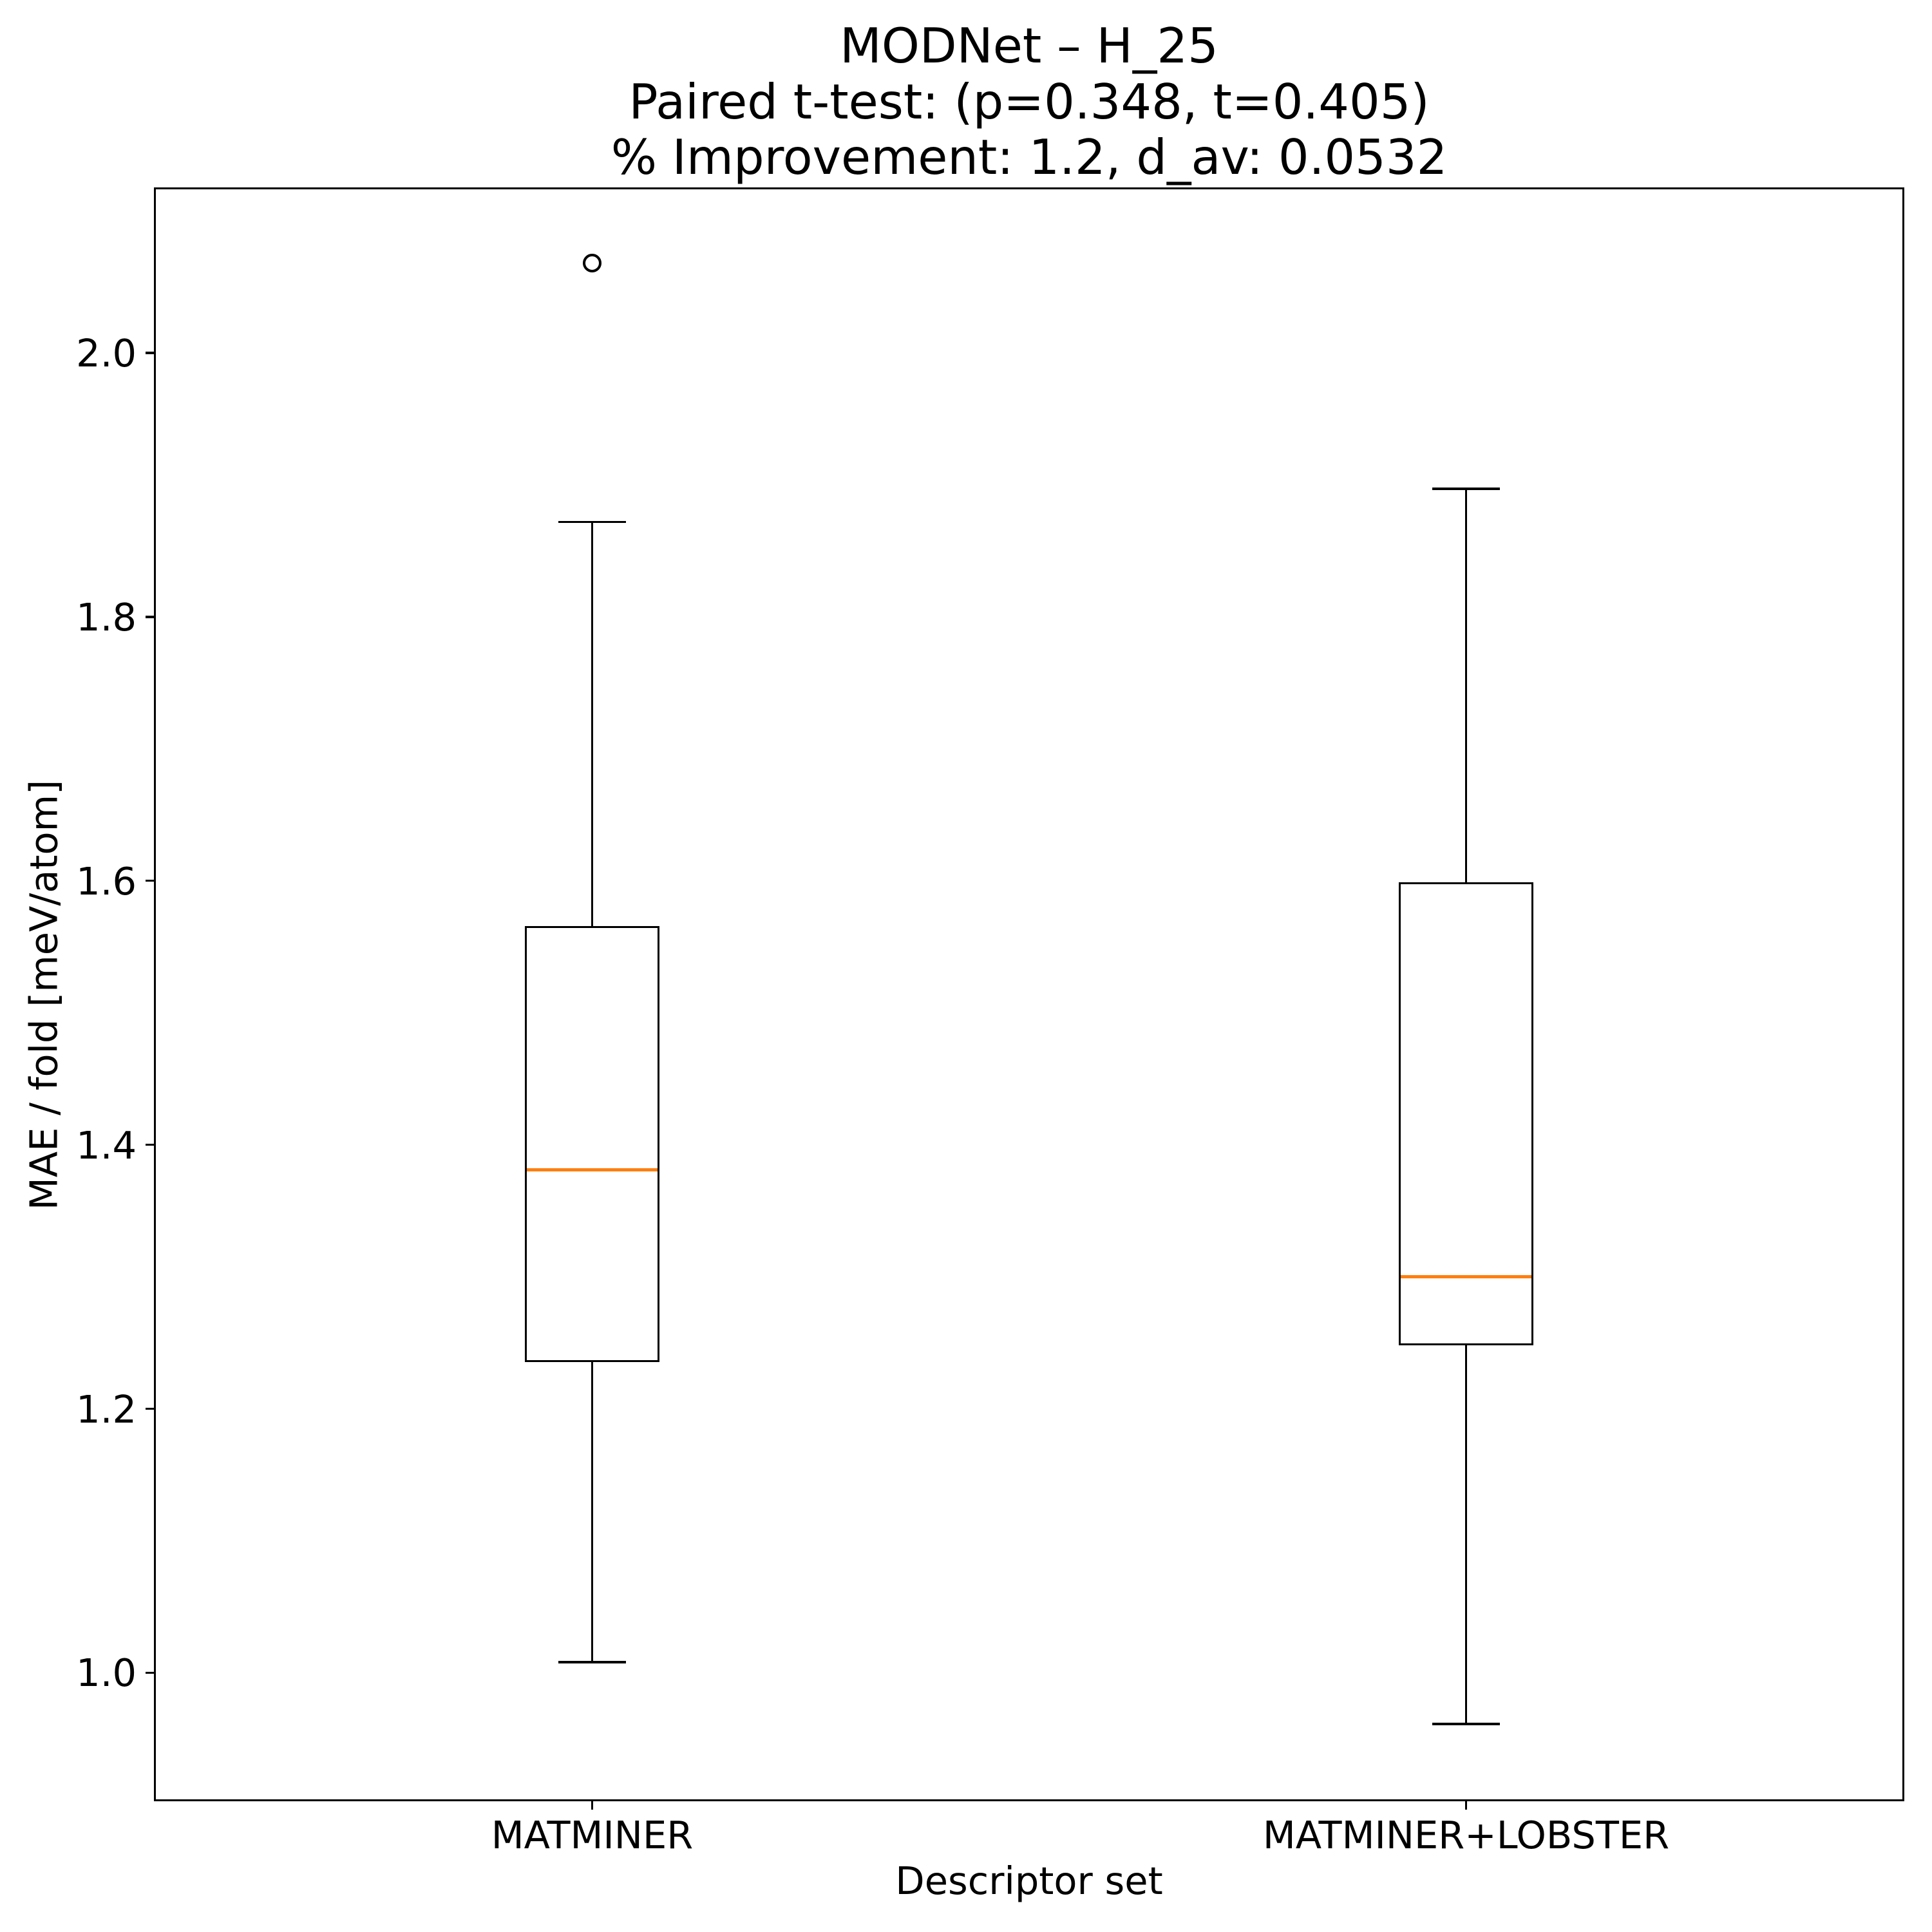 The width and height of the screenshot is (1932, 1932). Describe the element at coordinates (107, 1145) in the screenshot. I see `y-tick-label: 1.4` at that location.